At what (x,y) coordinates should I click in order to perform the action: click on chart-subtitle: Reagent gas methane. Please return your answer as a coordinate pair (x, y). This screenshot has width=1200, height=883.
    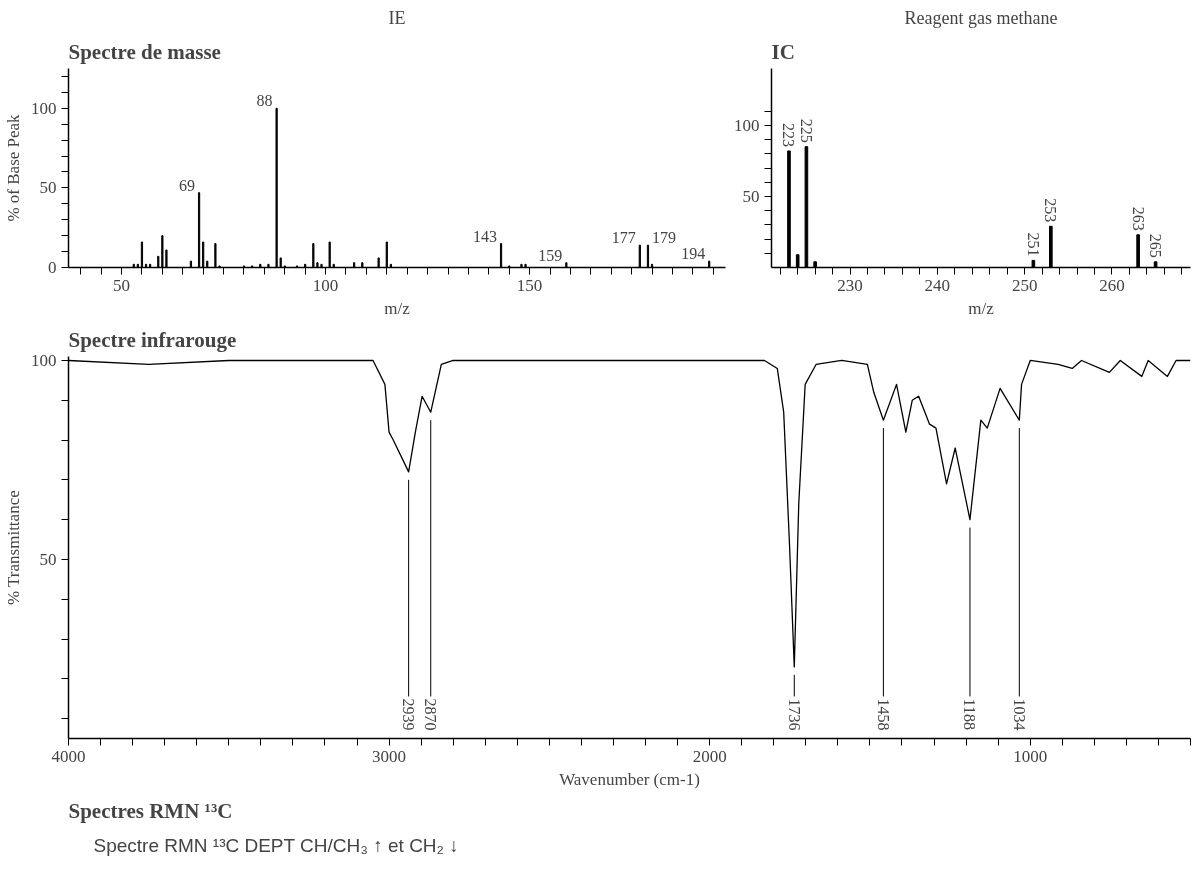
    Looking at the image, I should click on (981, 17).